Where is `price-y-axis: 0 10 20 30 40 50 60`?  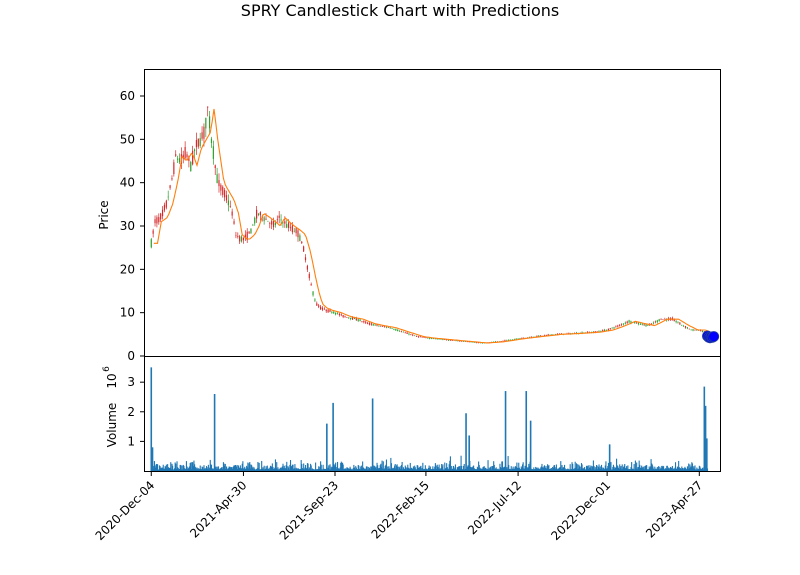 price-y-axis: 0 10 20 30 40 50 60 is located at coordinates (132, 226).